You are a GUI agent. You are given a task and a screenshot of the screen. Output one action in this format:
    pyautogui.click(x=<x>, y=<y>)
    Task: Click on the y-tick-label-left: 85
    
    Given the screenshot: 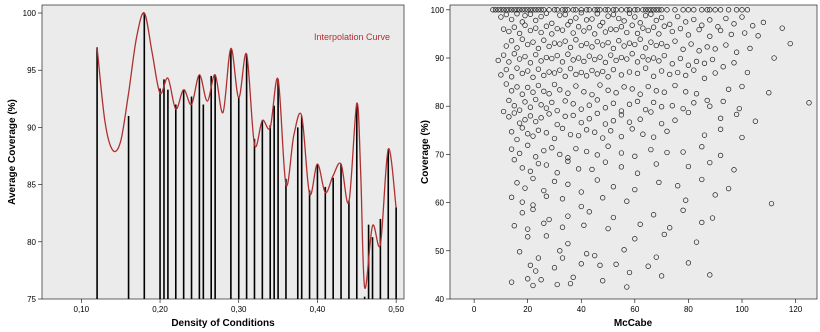 What is the action you would take?
    pyautogui.click(x=31, y=185)
    